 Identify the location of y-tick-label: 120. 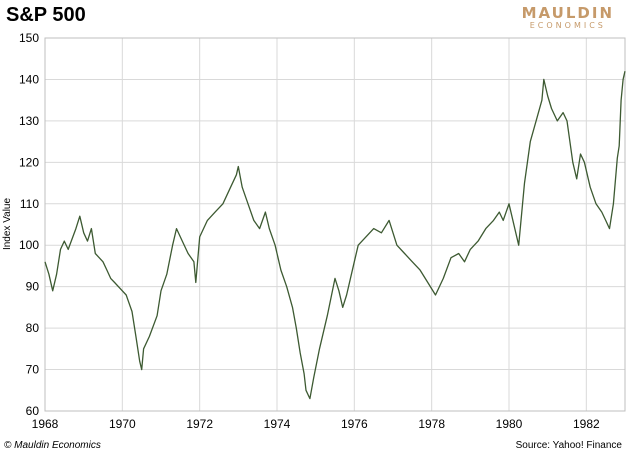
(29, 162).